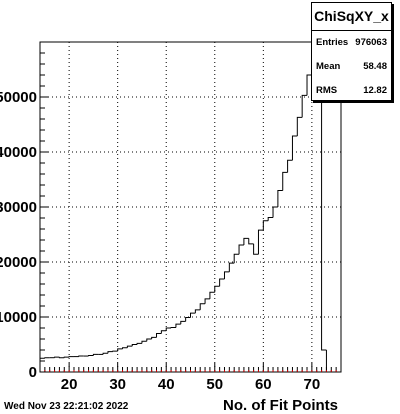 This screenshot has width=400, height=414. Describe the element at coordinates (33, 372) in the screenshot. I see `y-tick-label: 0` at that location.